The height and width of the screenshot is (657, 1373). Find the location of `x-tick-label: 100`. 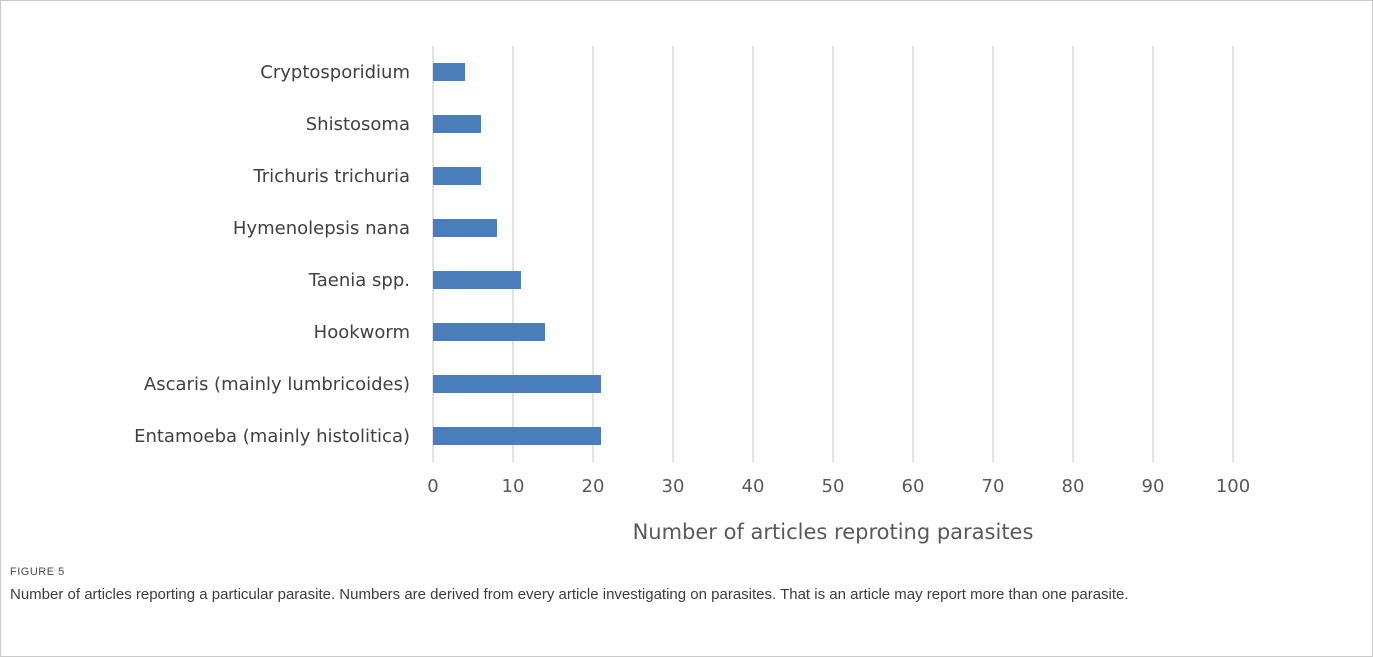

x-tick-label: 100 is located at coordinates (1233, 486).